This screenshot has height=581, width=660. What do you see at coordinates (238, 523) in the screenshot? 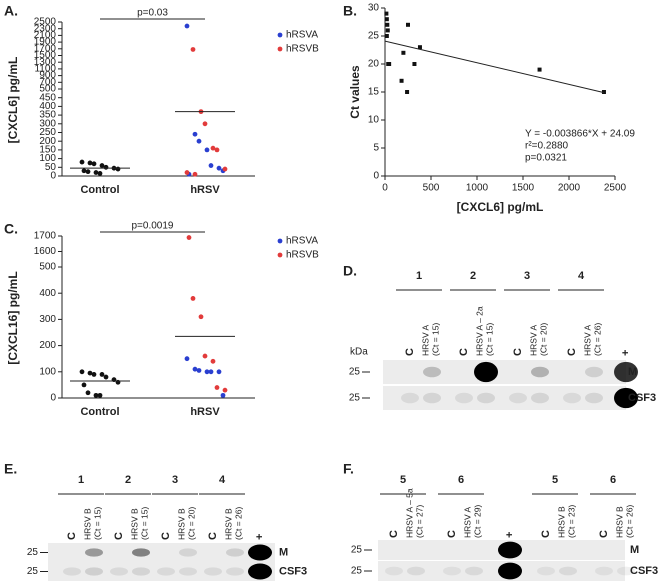
I see `lane-label: (Ct = 26)` at bounding box center [238, 523].